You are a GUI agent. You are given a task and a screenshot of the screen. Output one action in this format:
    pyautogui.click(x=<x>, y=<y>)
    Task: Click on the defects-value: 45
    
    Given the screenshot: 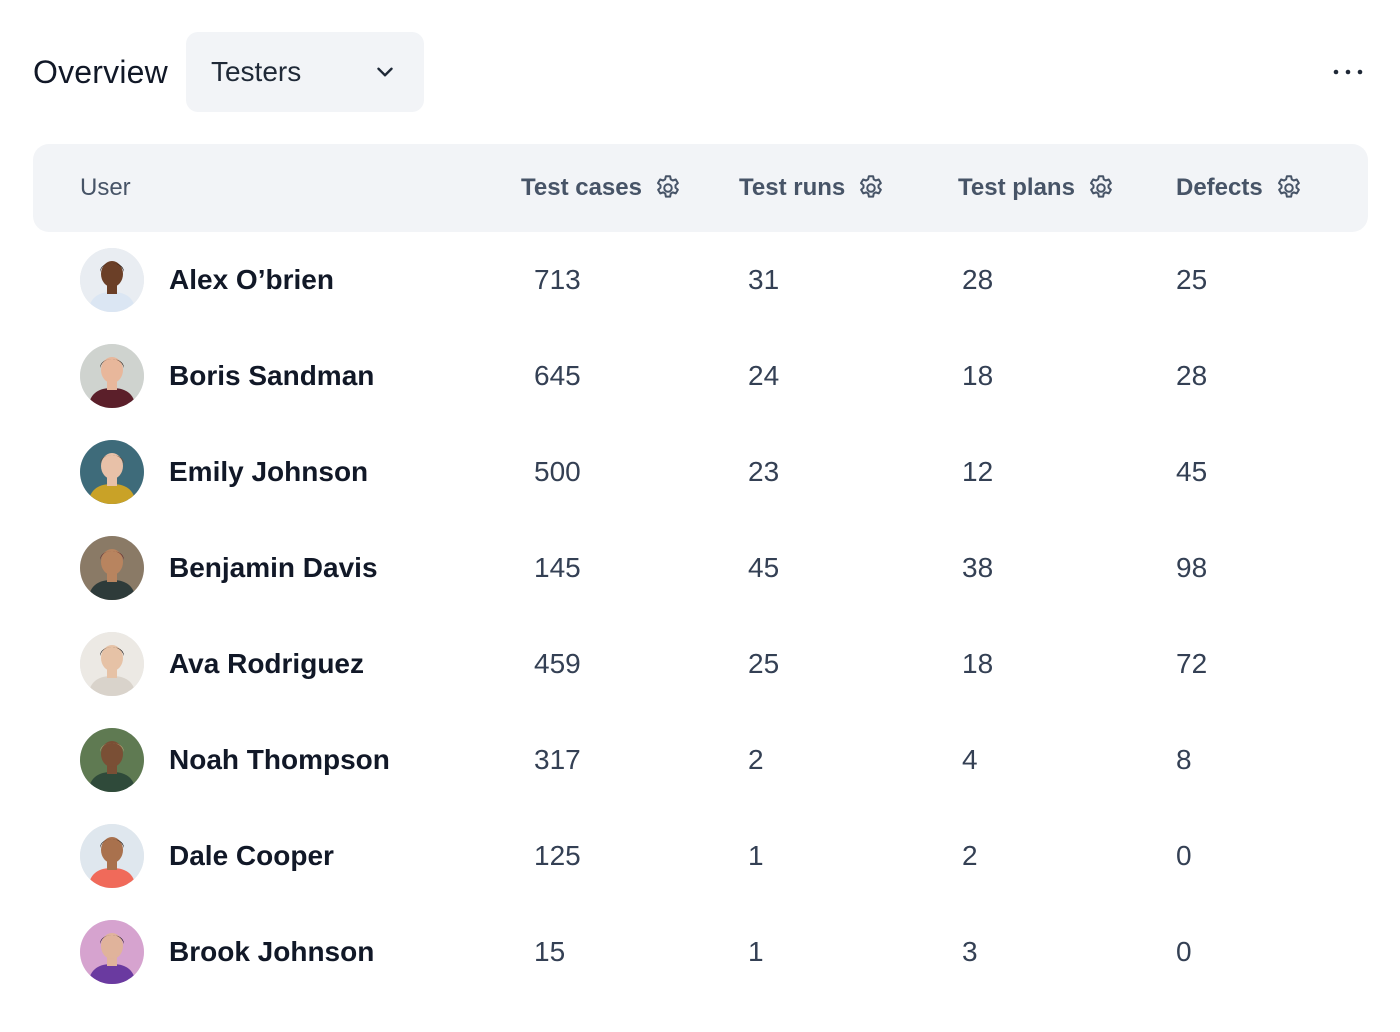 What is the action you would take?
    pyautogui.click(x=1192, y=471)
    